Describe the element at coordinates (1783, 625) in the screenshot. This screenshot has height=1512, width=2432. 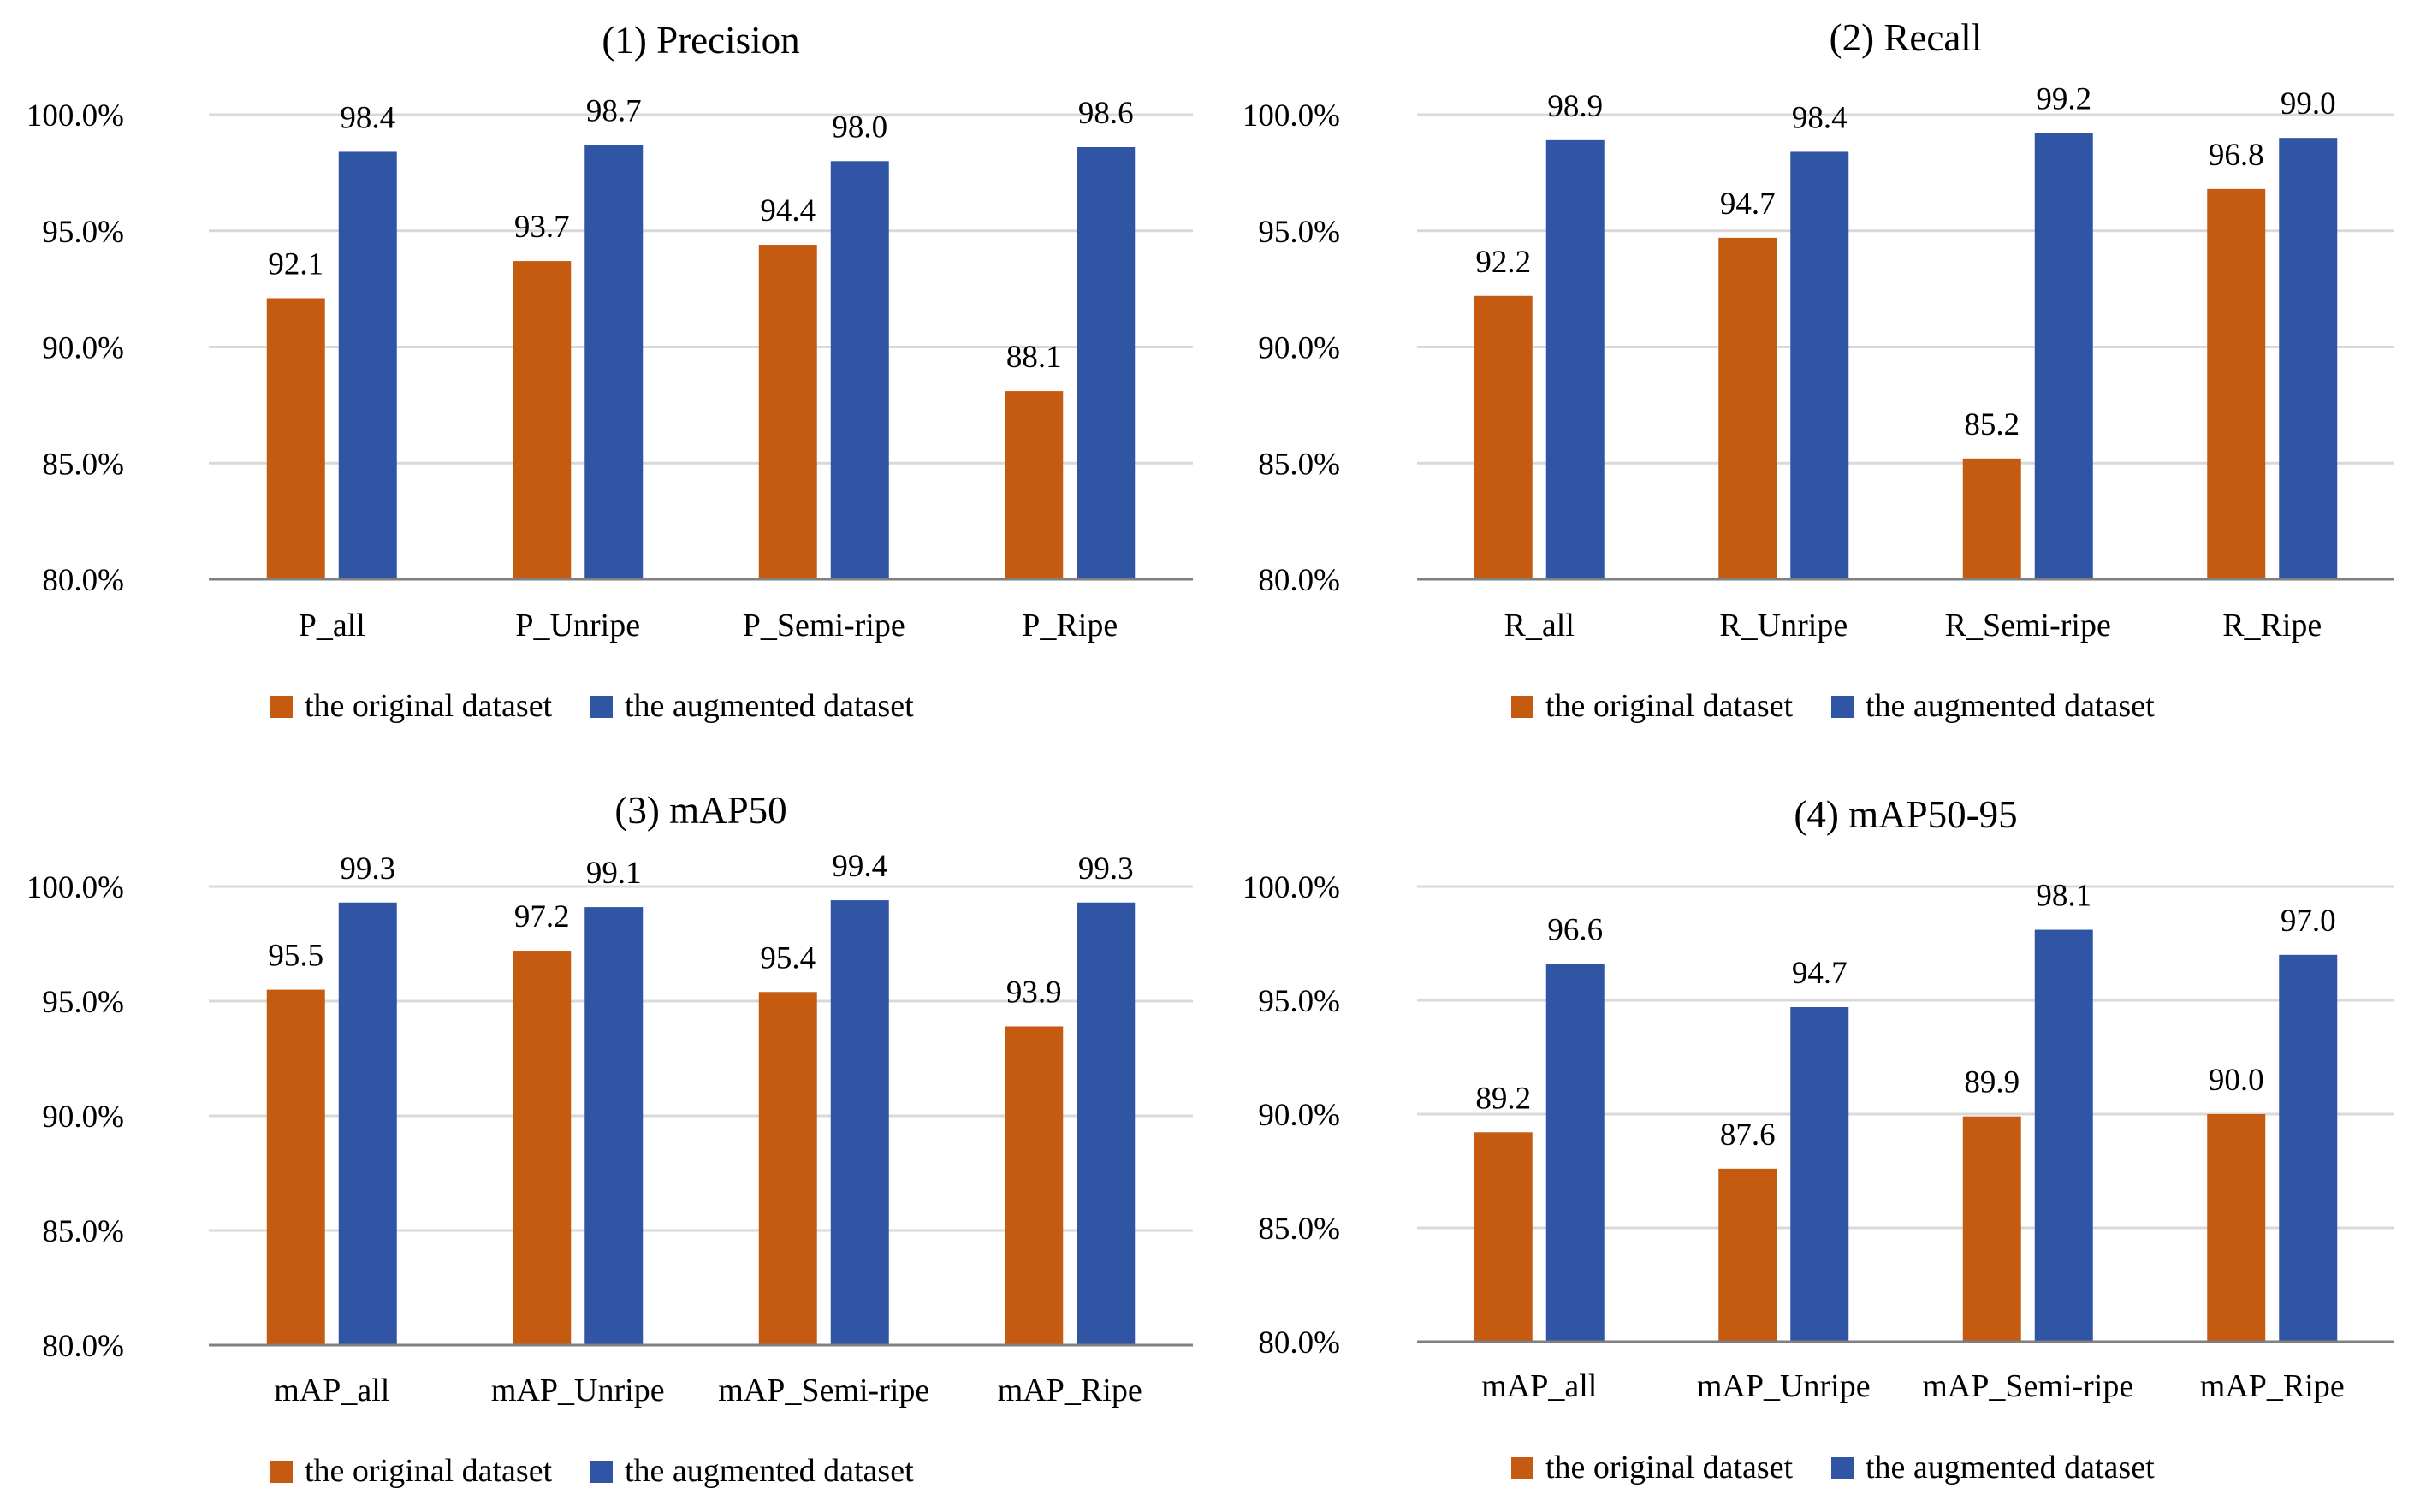
I see `x-tick-label: R_Unripe` at that location.